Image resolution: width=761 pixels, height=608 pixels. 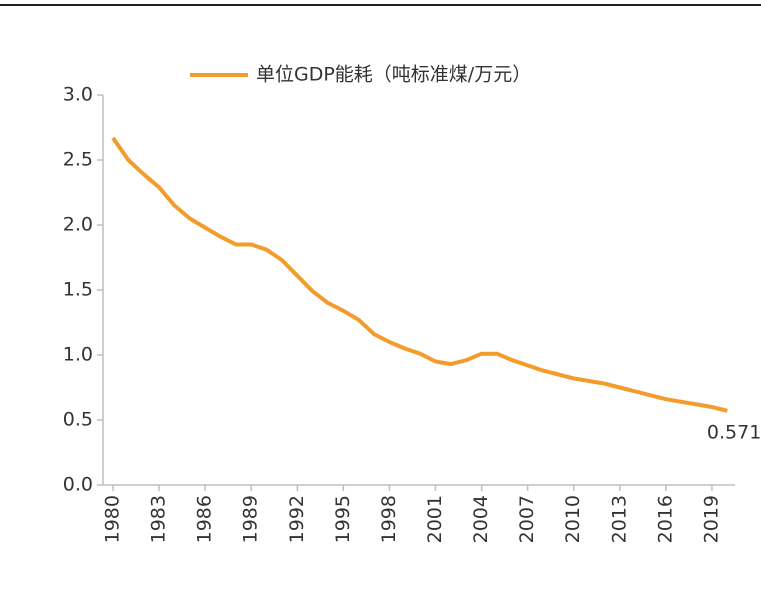 What do you see at coordinates (78, 355) in the screenshot?
I see `y-tick-label: 1.0` at bounding box center [78, 355].